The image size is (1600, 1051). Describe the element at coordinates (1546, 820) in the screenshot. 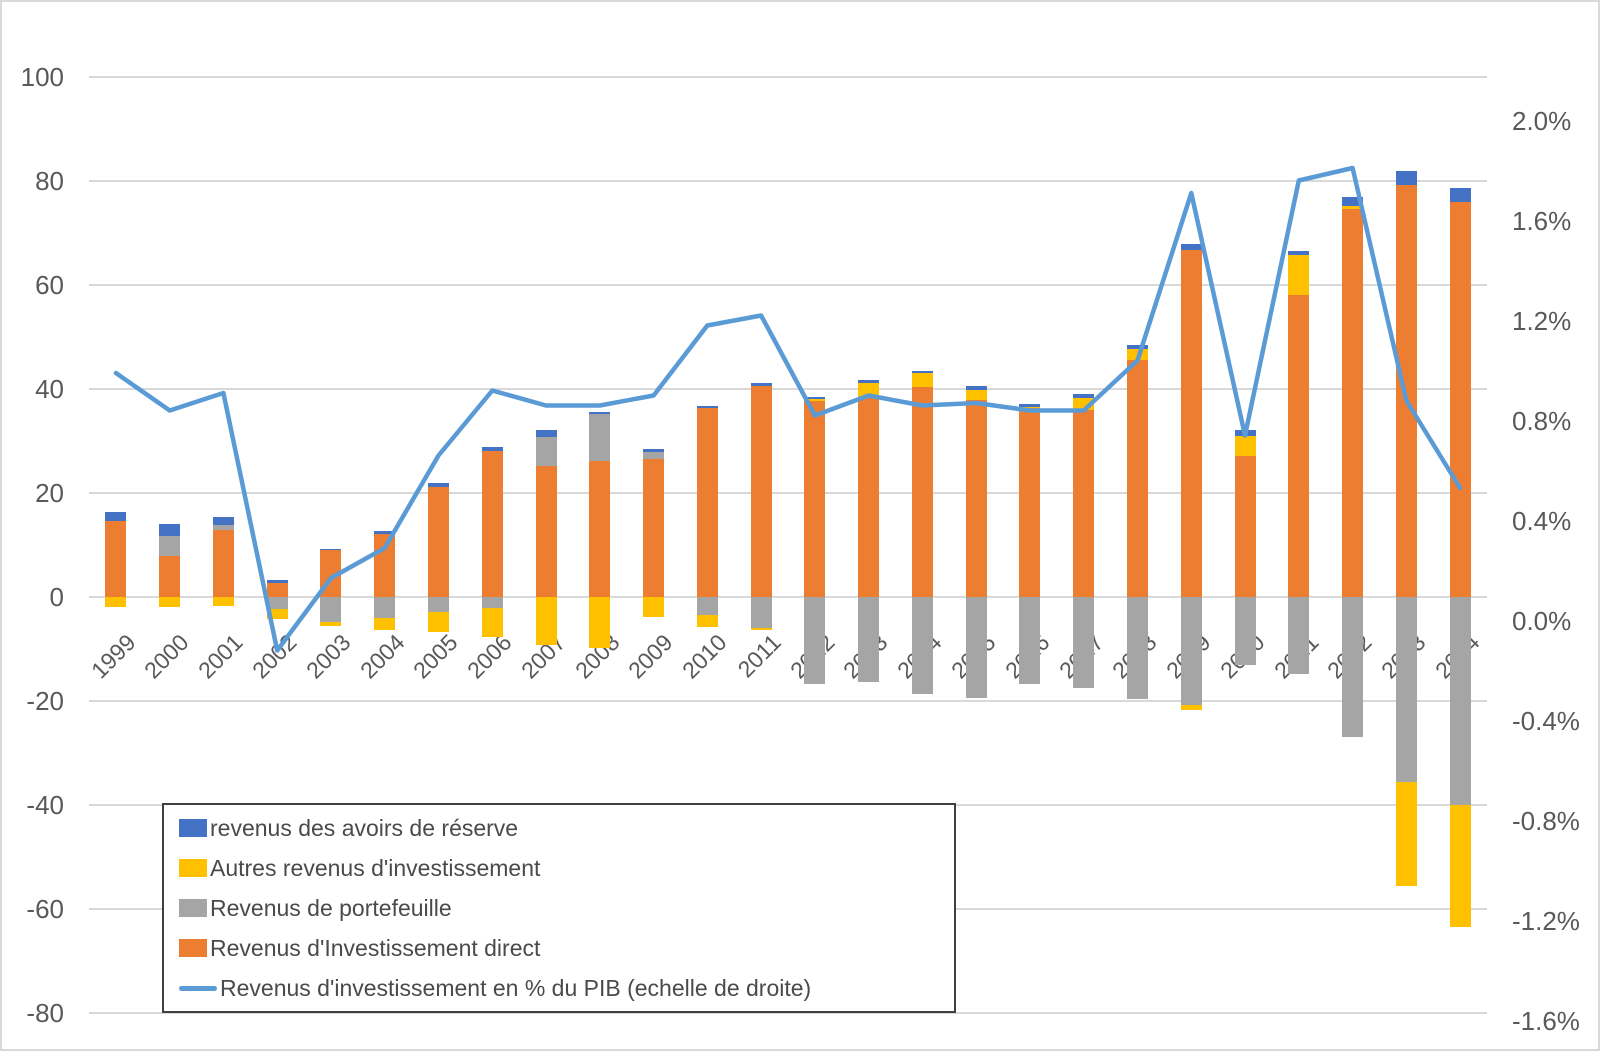

I see `right-axis-tick--0.8%: -0.8%` at that location.